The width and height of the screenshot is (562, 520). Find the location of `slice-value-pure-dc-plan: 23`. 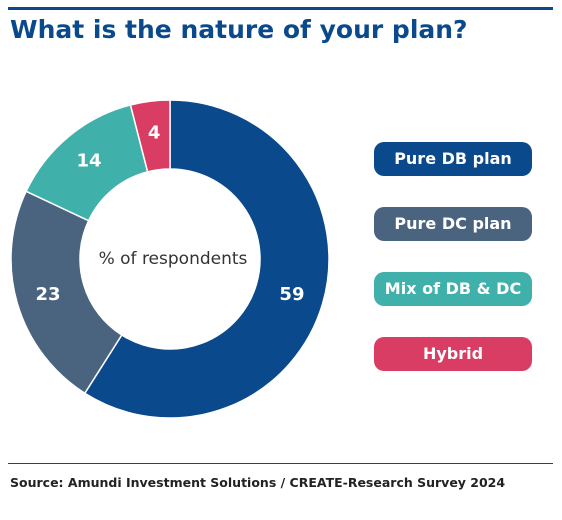

slice-value-pure-dc-plan: 23 is located at coordinates (48, 294).